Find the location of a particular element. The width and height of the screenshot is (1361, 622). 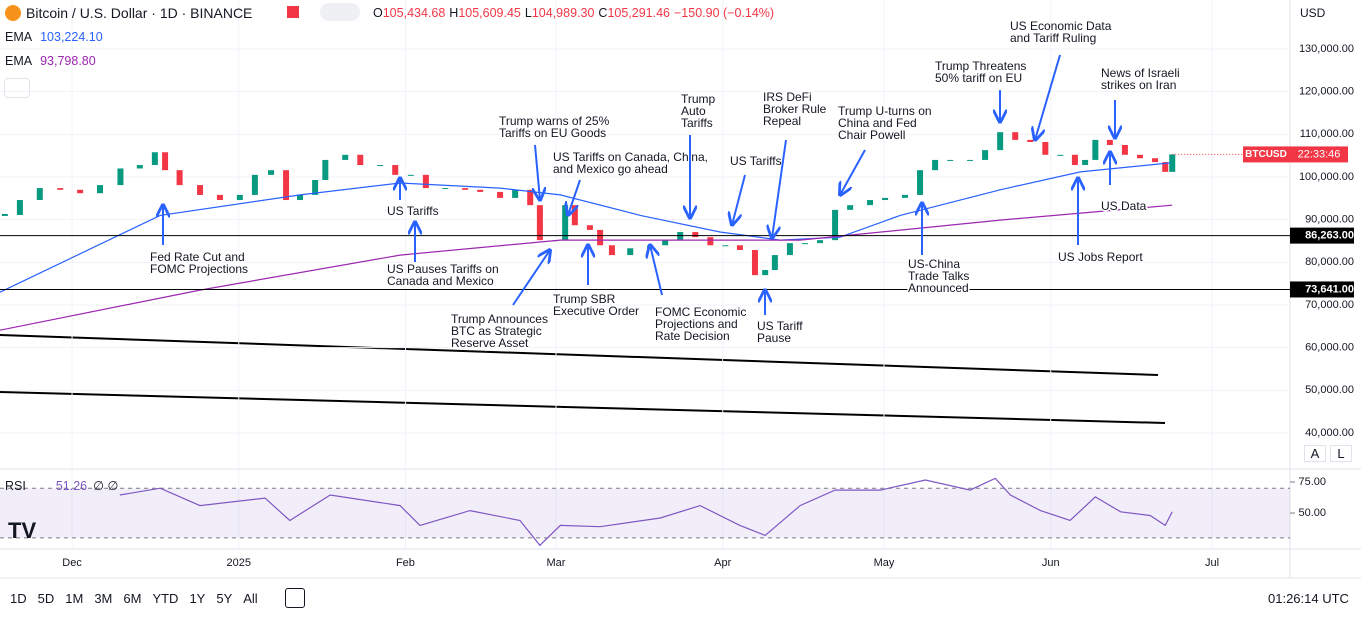

rsi-value: 51.26 is located at coordinates (71, 486).